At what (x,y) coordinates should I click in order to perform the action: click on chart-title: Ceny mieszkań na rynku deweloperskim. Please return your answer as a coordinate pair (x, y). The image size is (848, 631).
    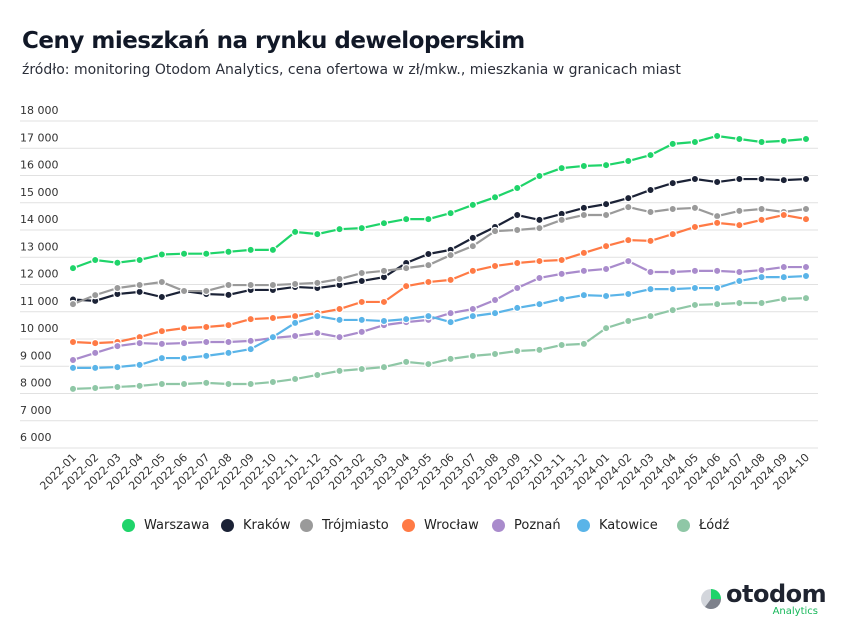
    Looking at the image, I should click on (273, 41).